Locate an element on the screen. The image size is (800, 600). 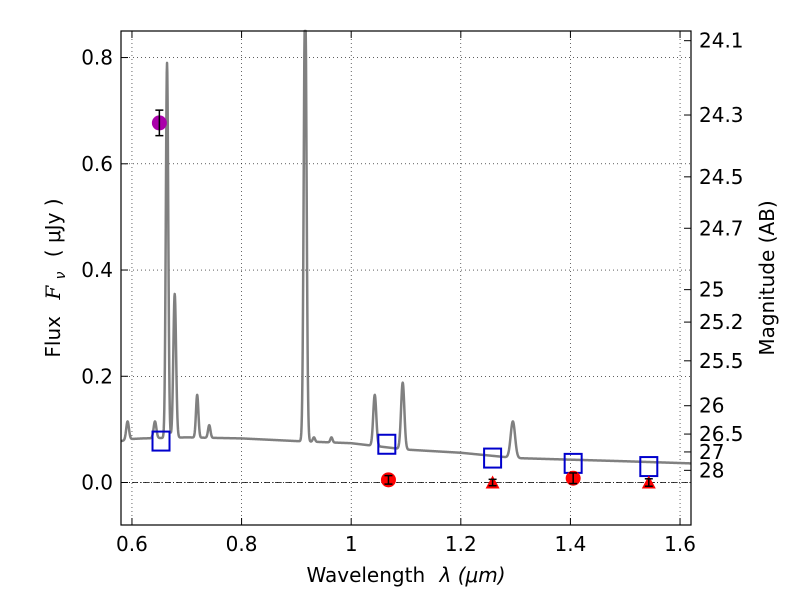
y-axis-label-text: Flux is located at coordinates (53, 337).